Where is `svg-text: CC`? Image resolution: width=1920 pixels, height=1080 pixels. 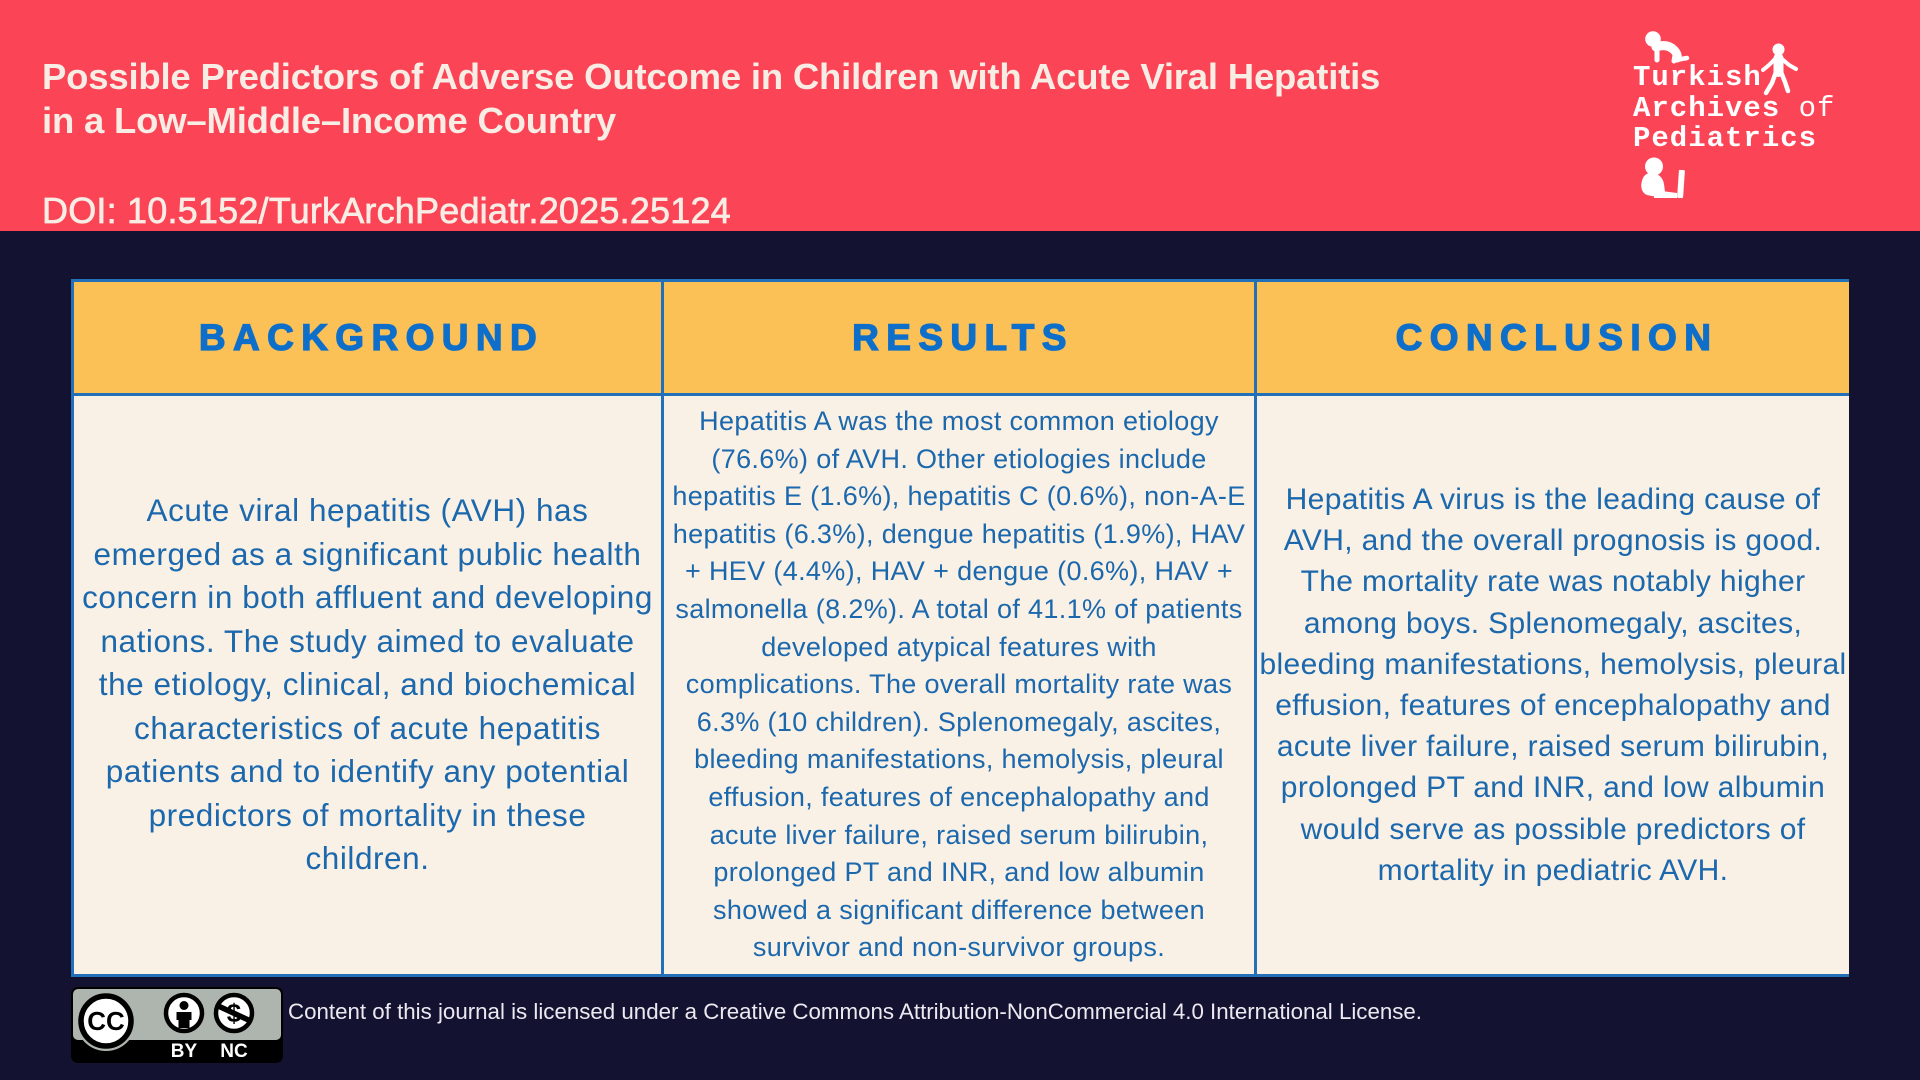
svg-text: CC is located at coordinates (106, 1021).